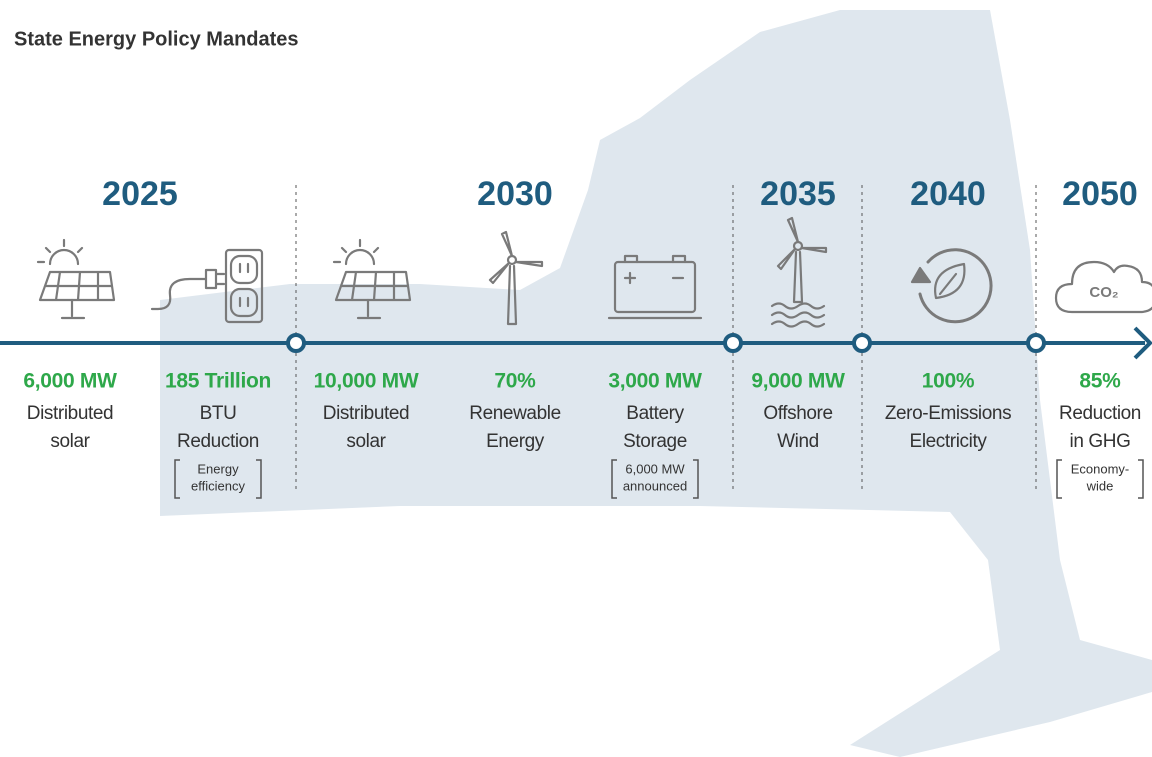 This screenshot has height=757, width=1152. I want to click on mandate-label: Wind, so click(798, 441).